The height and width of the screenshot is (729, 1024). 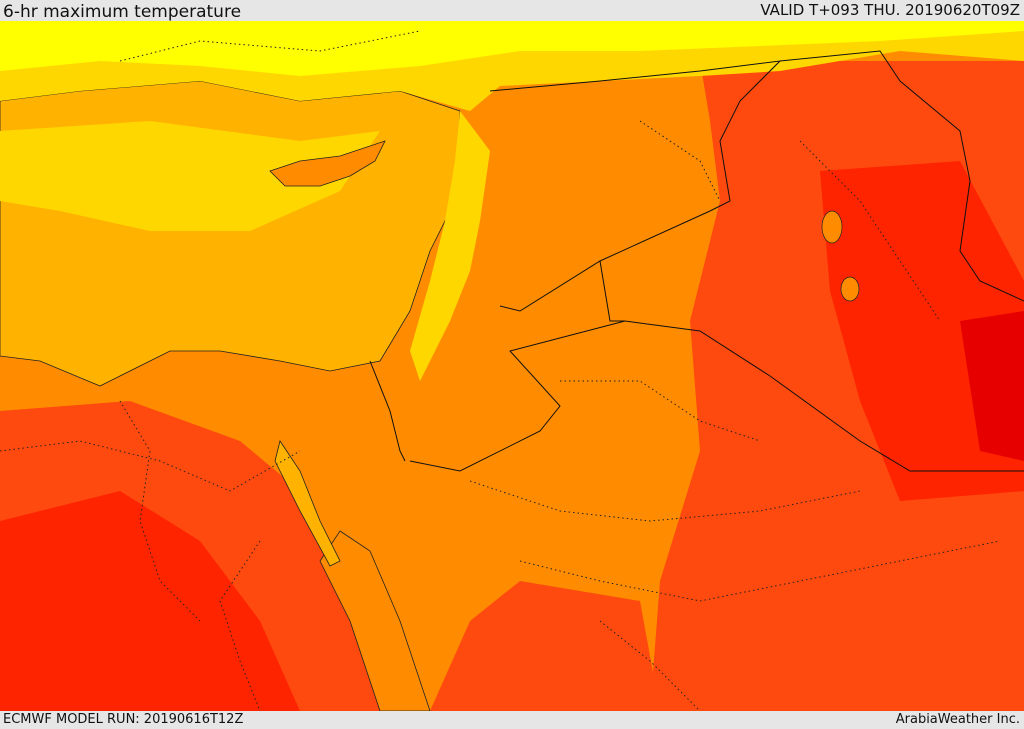 I want to click on zone-gulf-hot, so click(x=992, y=386).